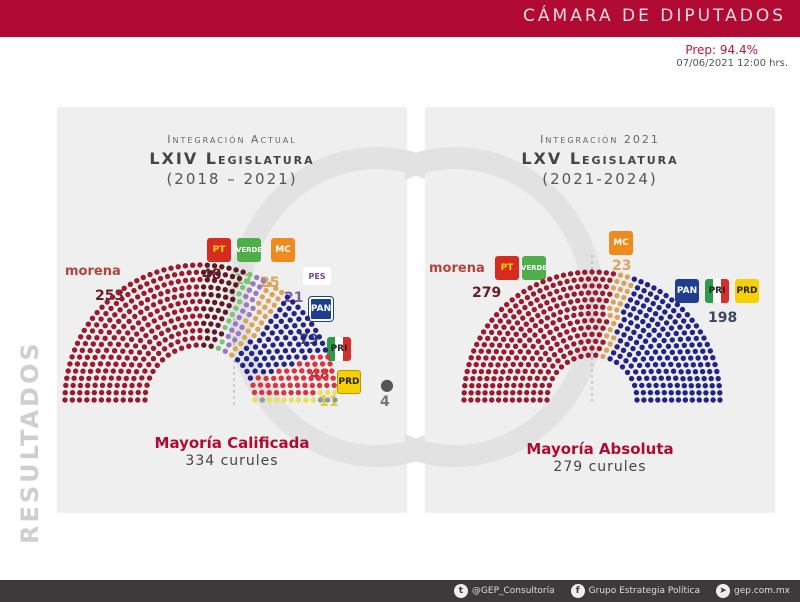  Describe the element at coordinates (635, 591) in the screenshot. I see `facebook-link: f Grupo Estrategia Política` at that location.